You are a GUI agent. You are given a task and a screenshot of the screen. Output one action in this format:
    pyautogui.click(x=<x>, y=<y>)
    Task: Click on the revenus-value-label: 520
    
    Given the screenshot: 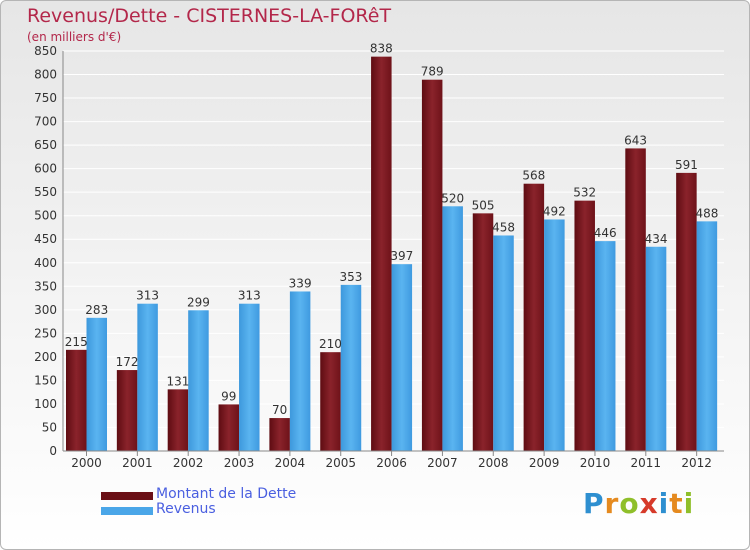 What is the action you would take?
    pyautogui.click(x=452, y=198)
    